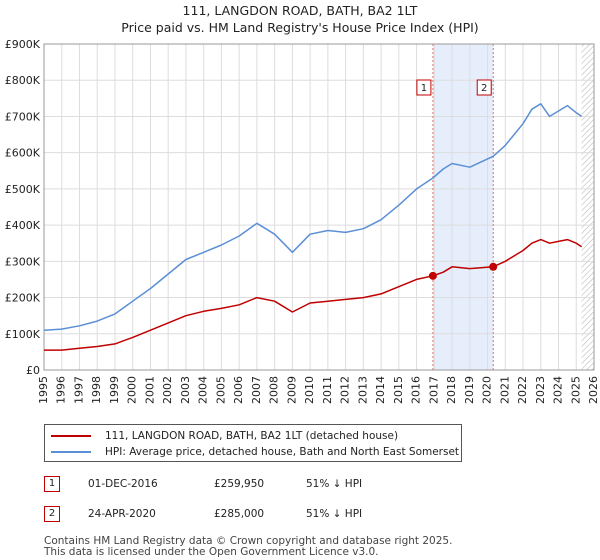 The image size is (600, 560). Describe the element at coordinates (398, 390) in the screenshot. I see `x-tick-label: 2015` at that location.